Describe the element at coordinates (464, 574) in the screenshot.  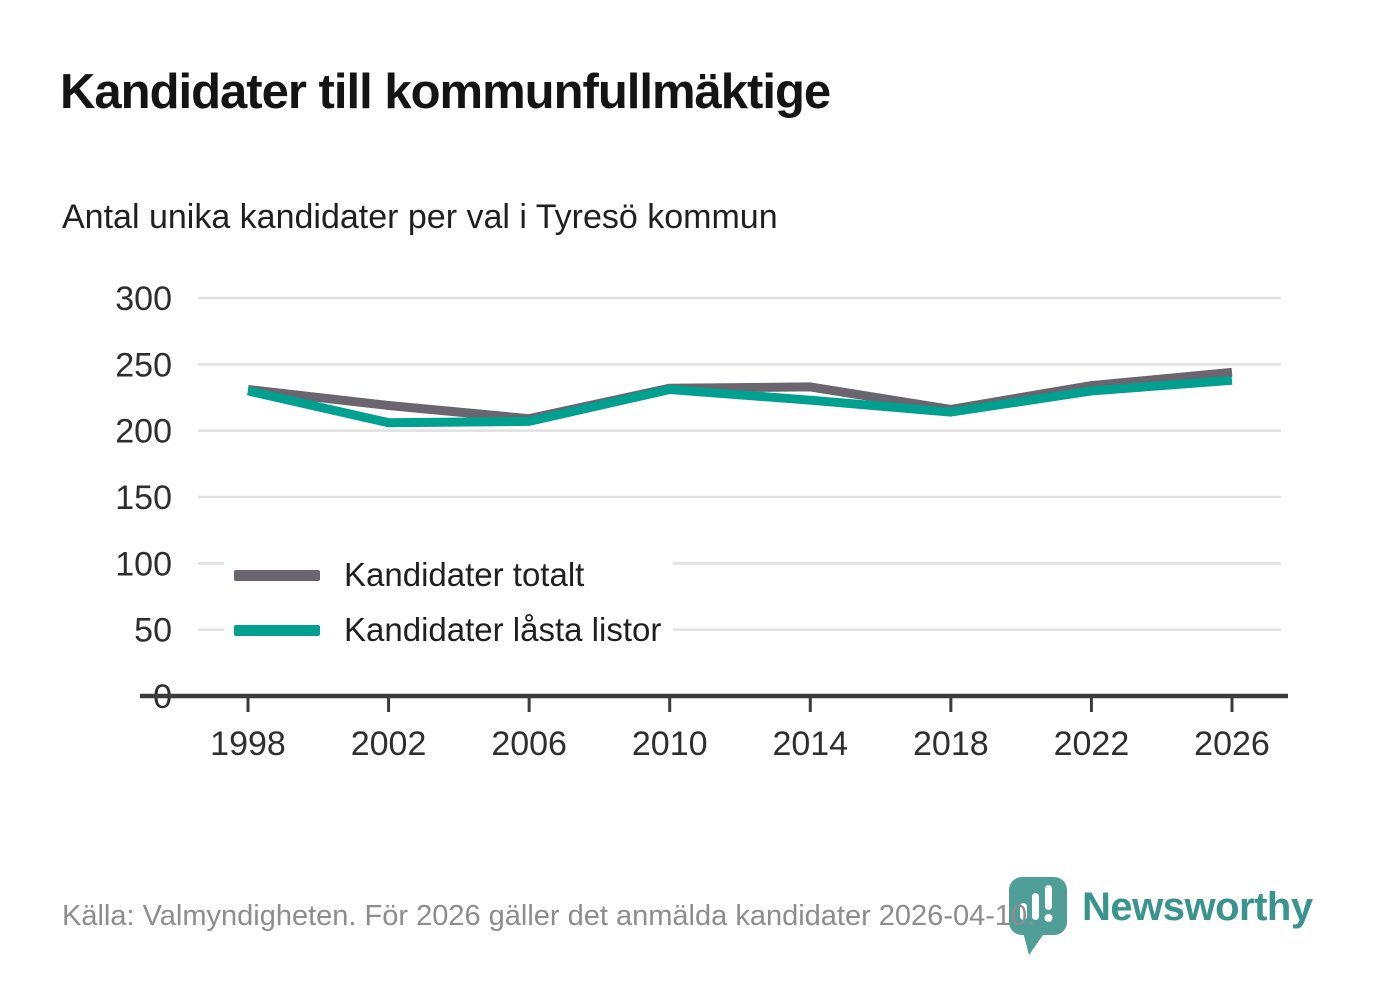
I see `legend-label-totalt: Kandidater totalt` at that location.